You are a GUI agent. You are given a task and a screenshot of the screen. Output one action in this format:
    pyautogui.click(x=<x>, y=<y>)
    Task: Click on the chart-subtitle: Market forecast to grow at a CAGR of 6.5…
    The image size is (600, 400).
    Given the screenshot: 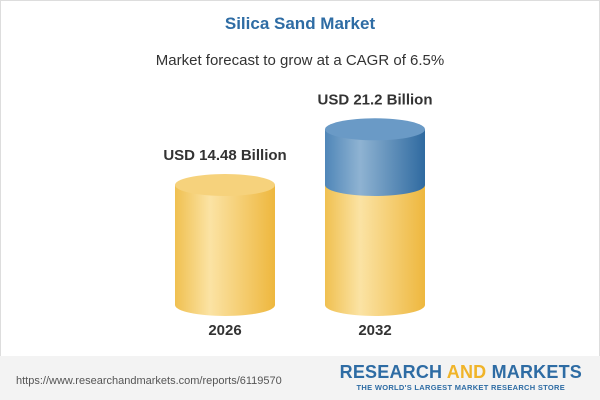 What is the action you would take?
    pyautogui.click(x=300, y=60)
    